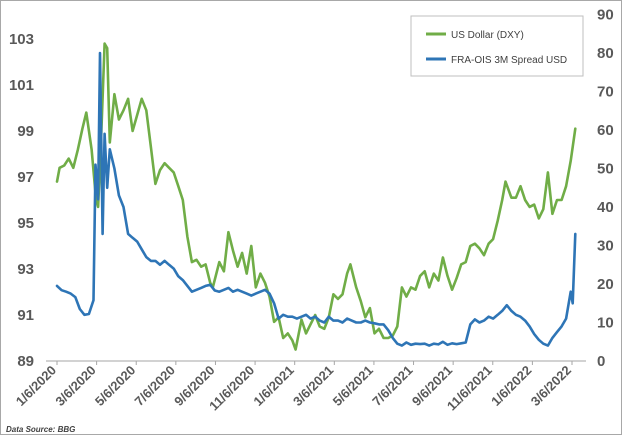 The width and height of the screenshot is (624, 441). I want to click on x-tick-label: 5/6/2021, so click(353, 386).